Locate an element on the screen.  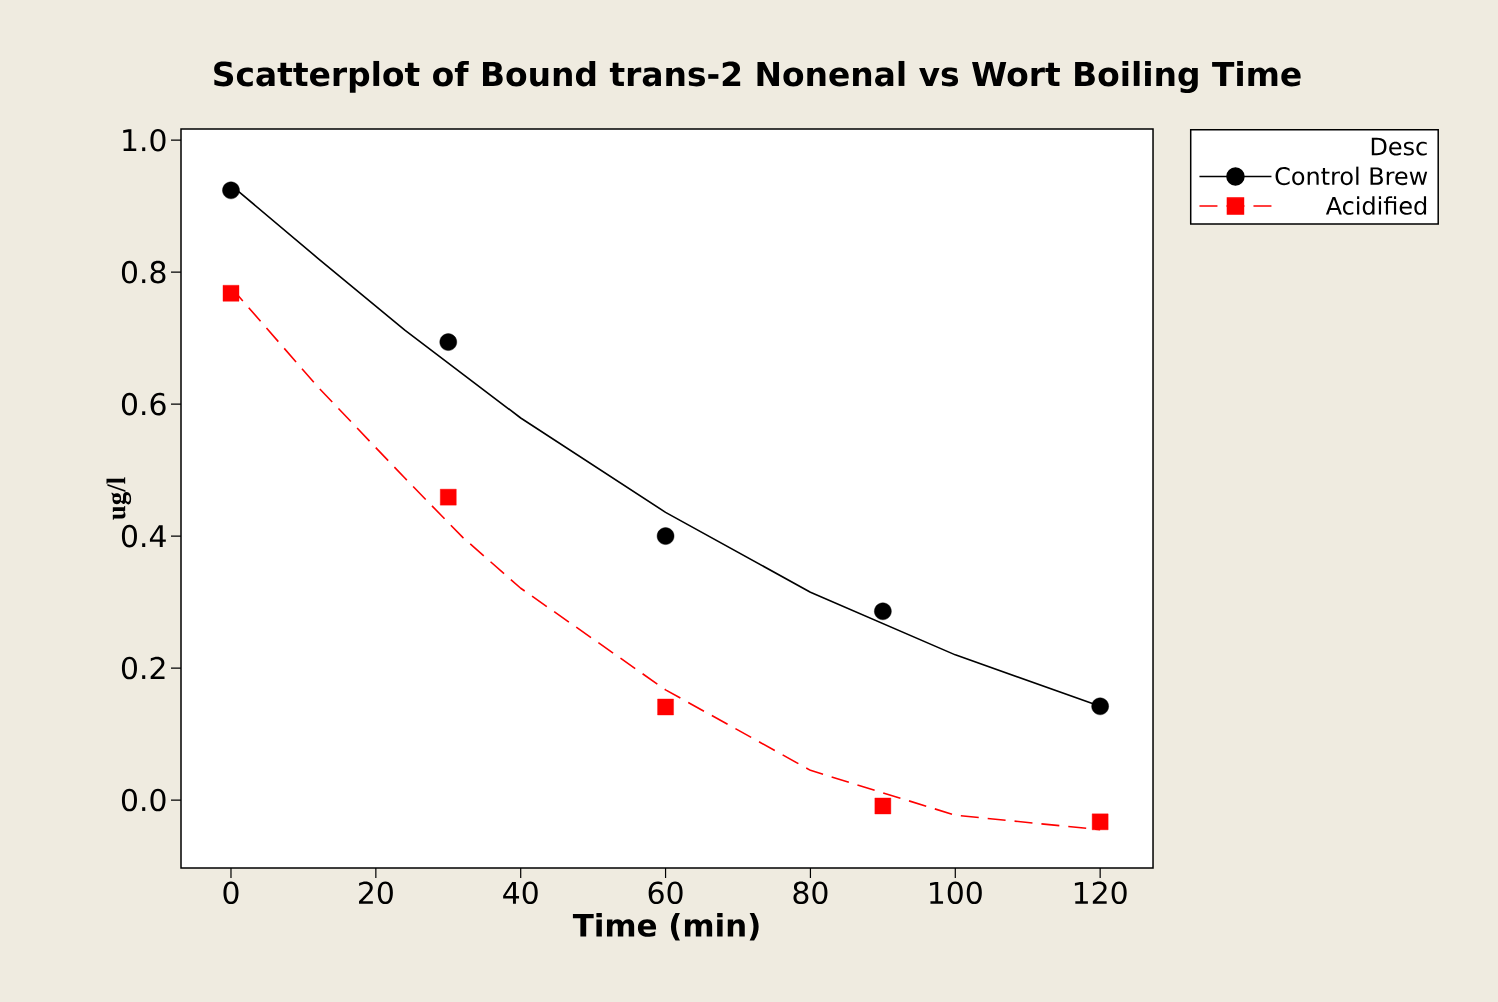
y-axis-title: ug/l is located at coordinates (119, 498).